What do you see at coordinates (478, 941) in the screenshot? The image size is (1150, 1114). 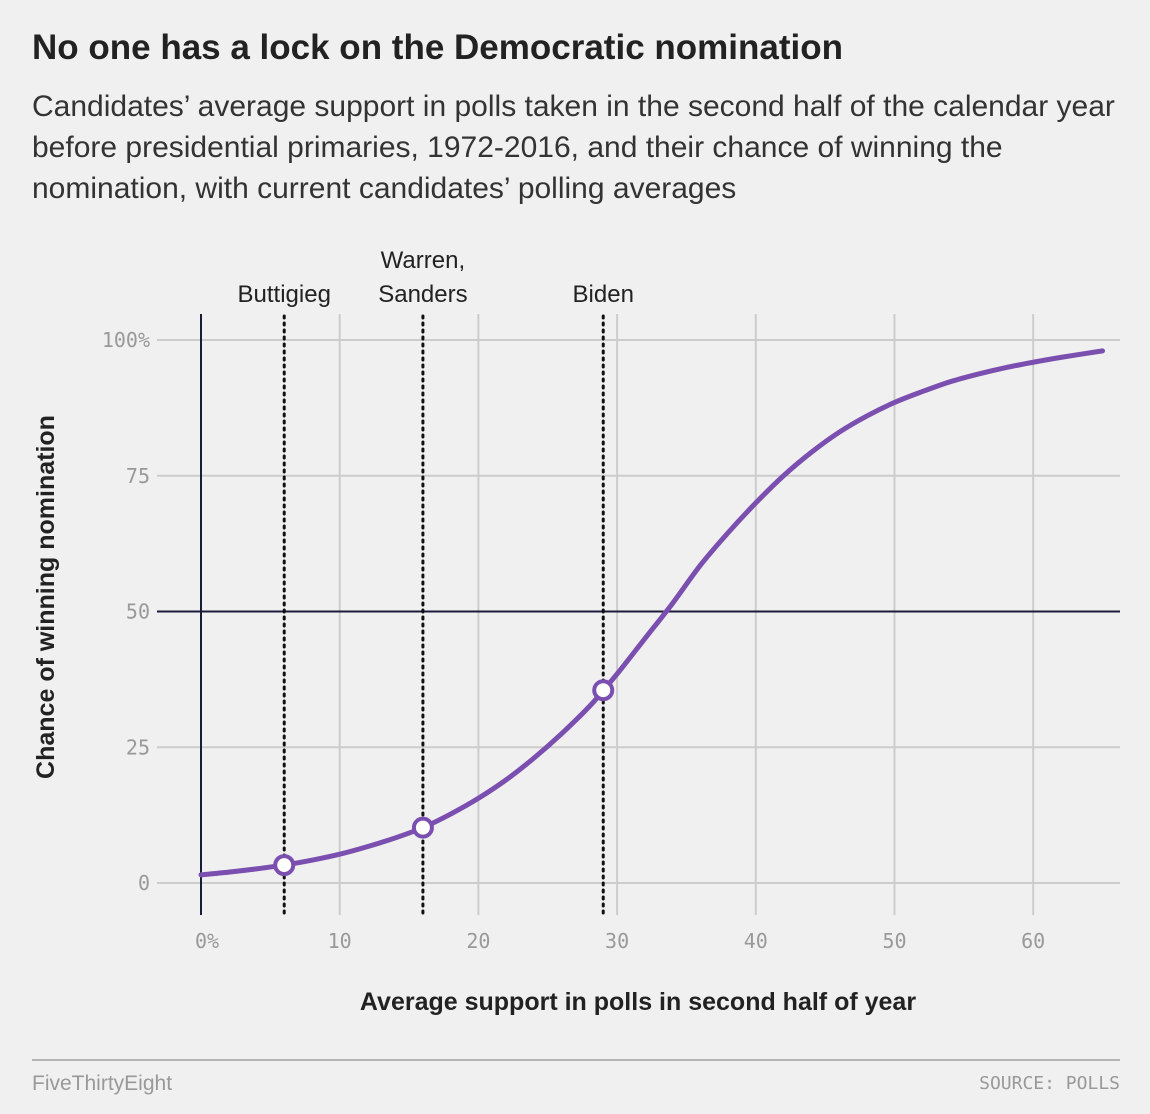 I see `x-tick-label: 20` at bounding box center [478, 941].